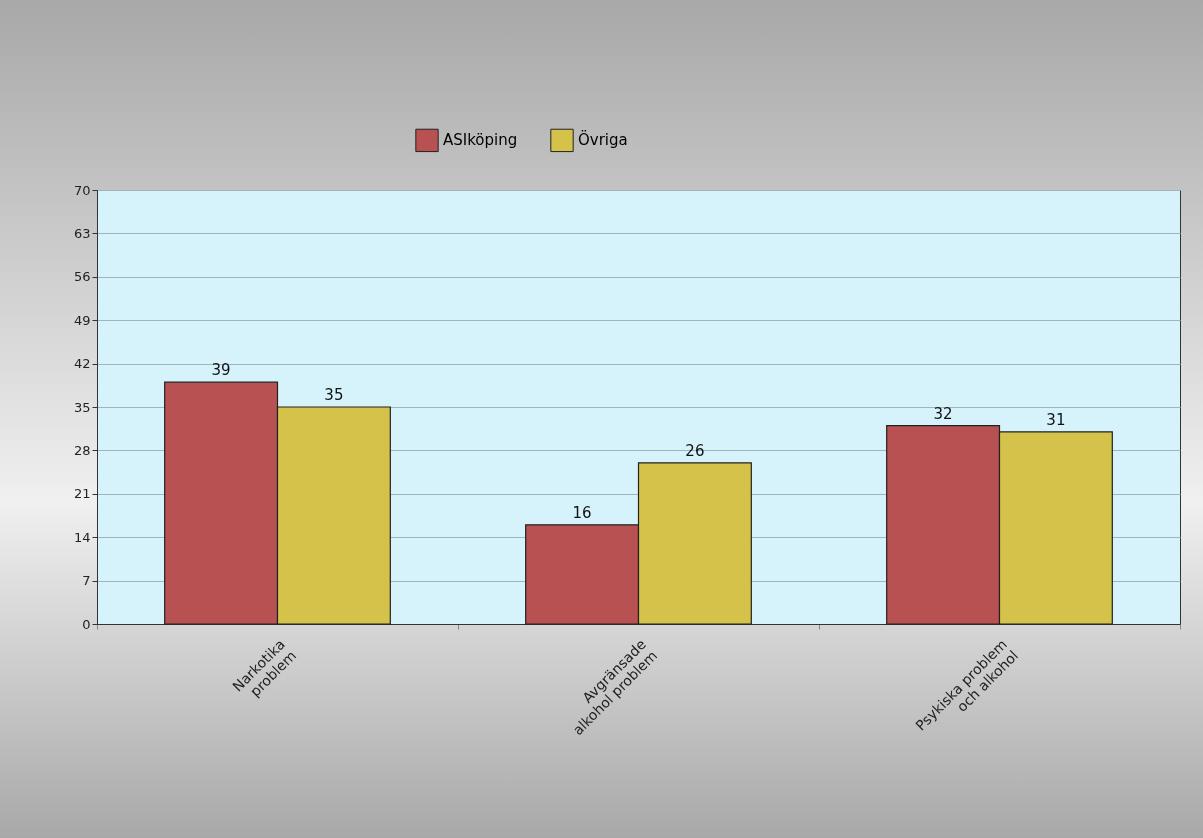  I want to click on y-tick-label: 56, so click(82, 277).